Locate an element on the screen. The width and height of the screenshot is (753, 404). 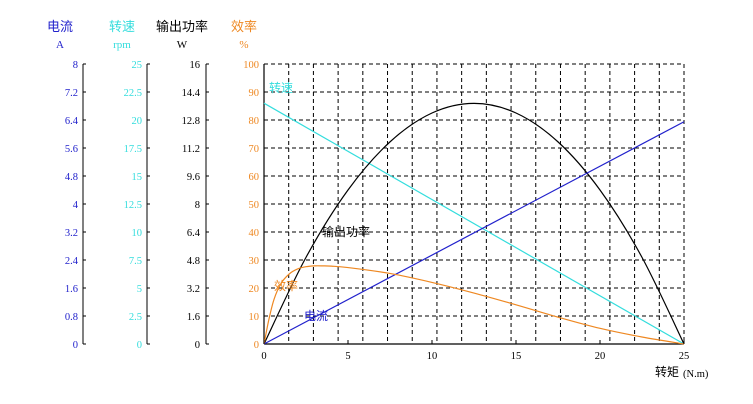
axis-speed-tick-label: 20 is located at coordinates (137, 121).